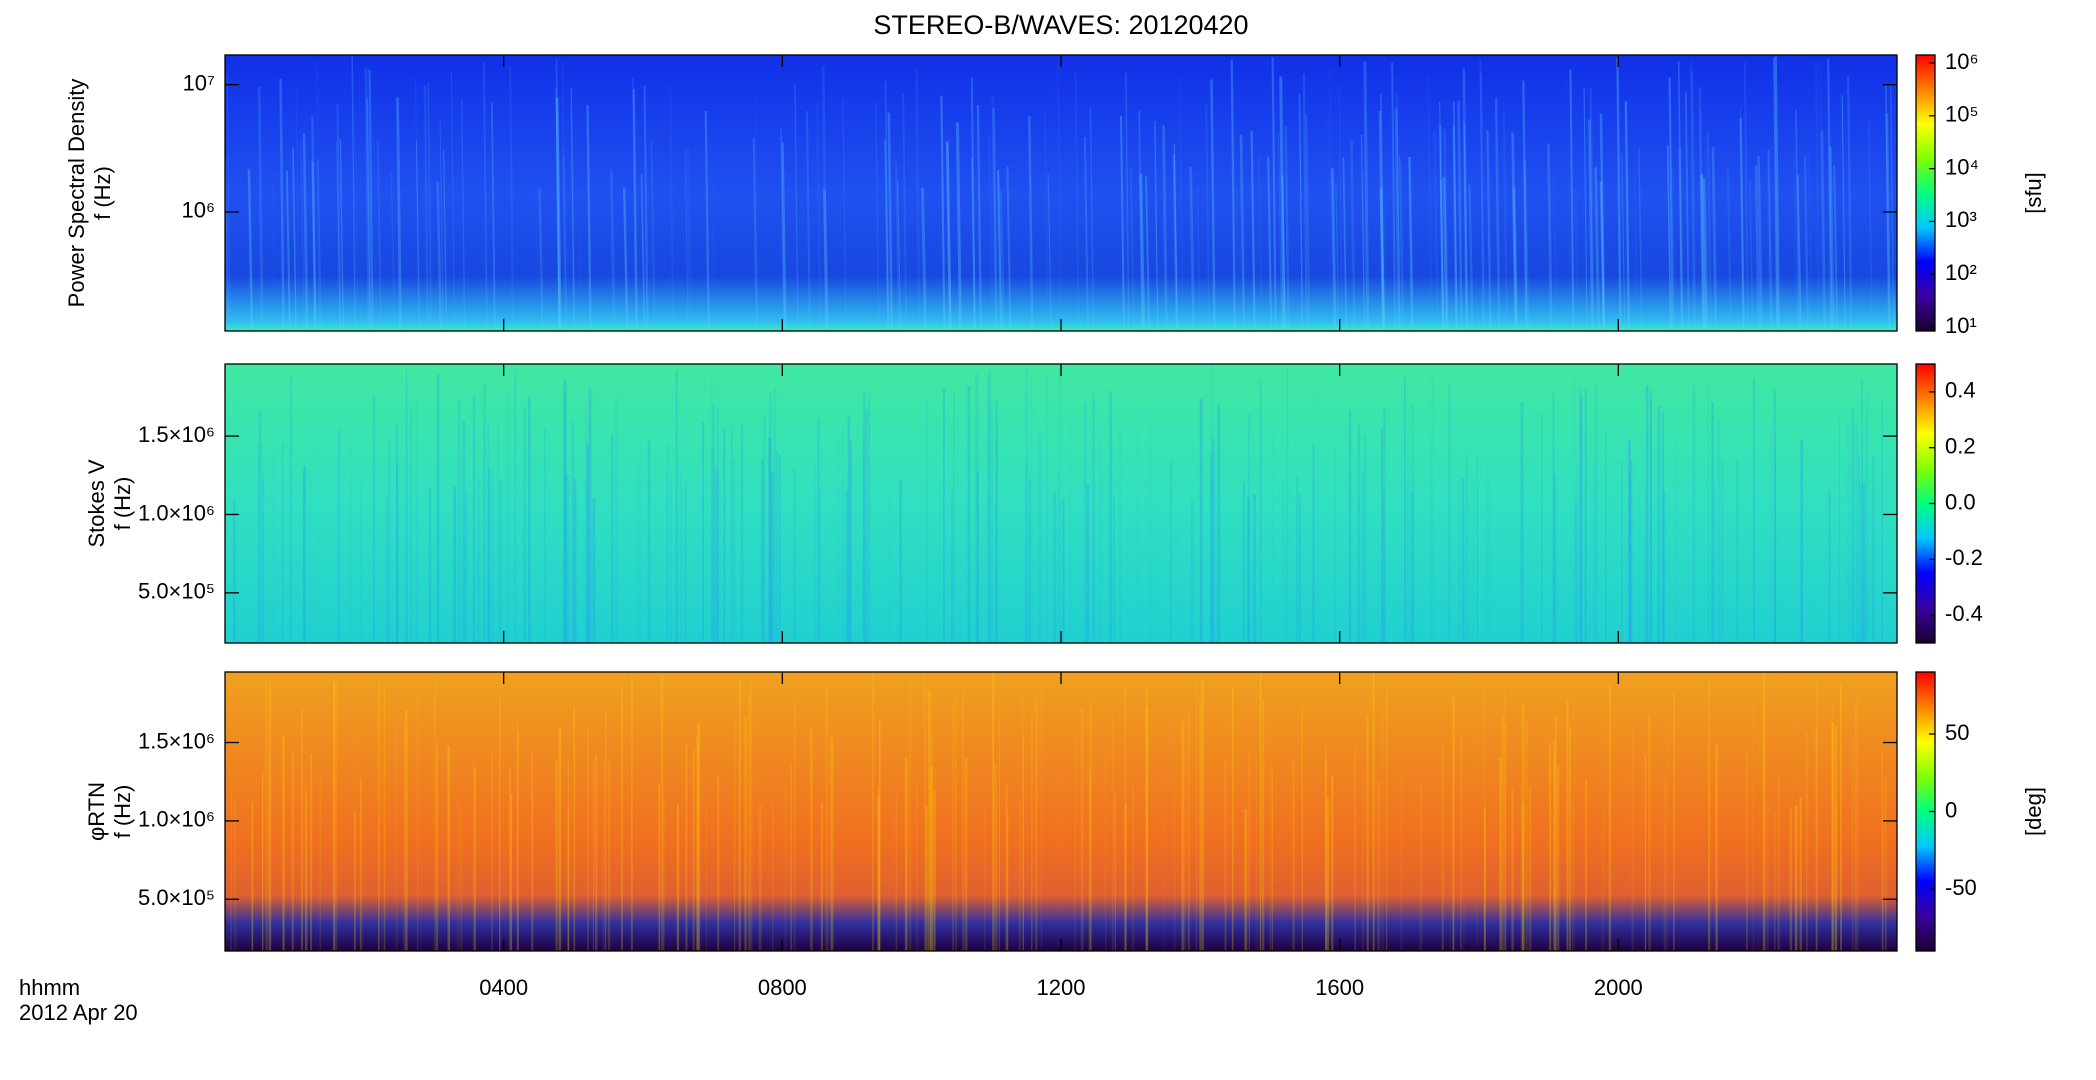 Image resolution: width=2096 pixels, height=1080 pixels. Describe the element at coordinates (1960, 501) in the screenshot. I see `colorbar-tick-label: 0.0` at that location.